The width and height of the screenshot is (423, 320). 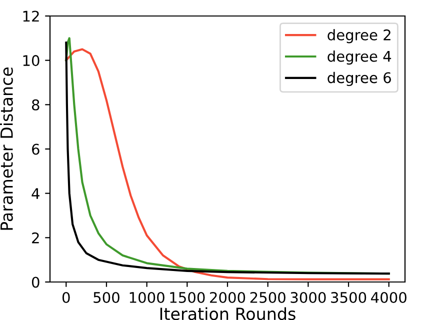 I want to click on x-tick-label: 4000, so click(x=388, y=298).